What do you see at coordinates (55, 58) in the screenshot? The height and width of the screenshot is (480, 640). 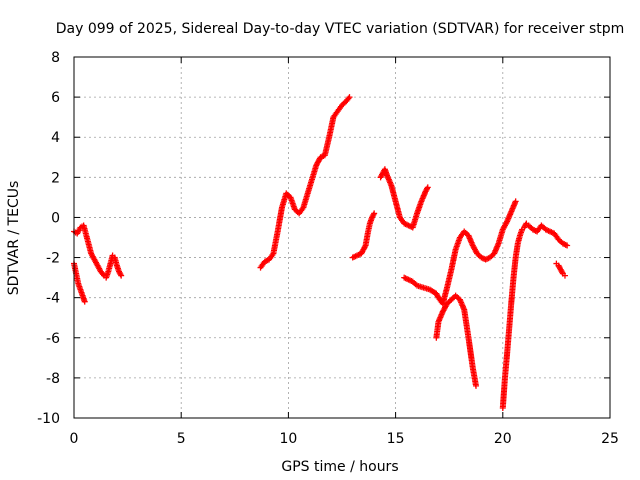 I see `y-tick-label: 8` at bounding box center [55, 58].